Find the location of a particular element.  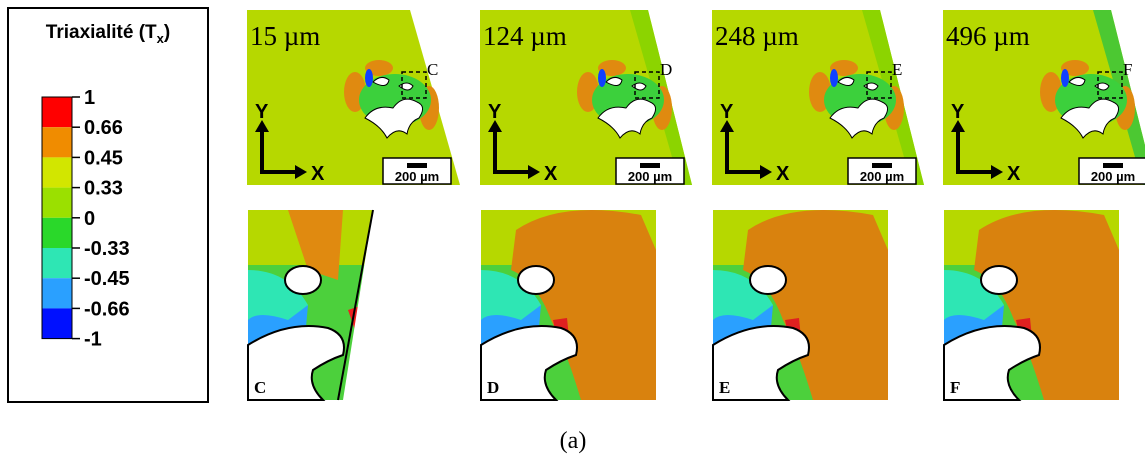

depth-label: 15 µm is located at coordinates (285, 36).